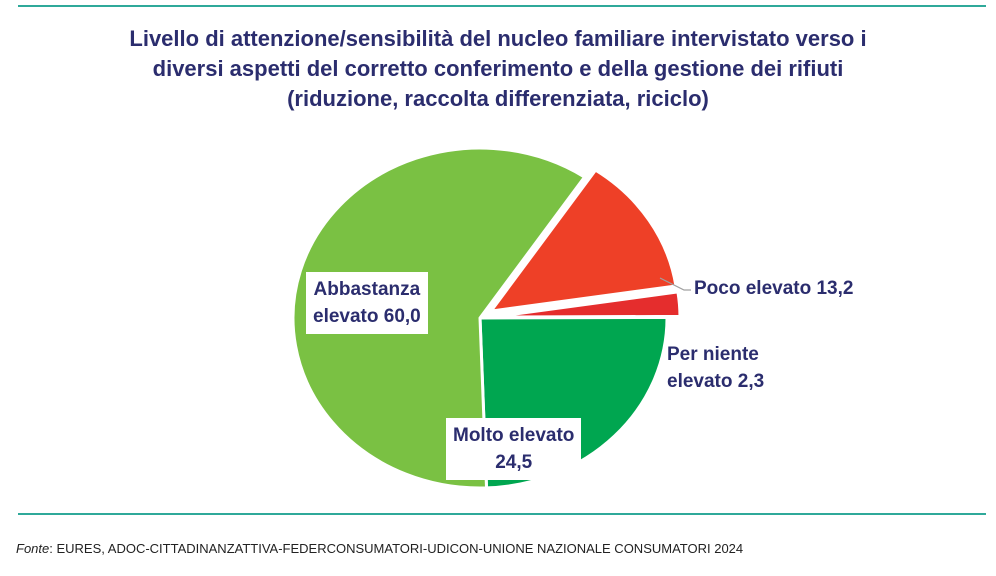 The height and width of the screenshot is (576, 996). Describe the element at coordinates (502, 6) in the screenshot. I see `top-divider` at that location.